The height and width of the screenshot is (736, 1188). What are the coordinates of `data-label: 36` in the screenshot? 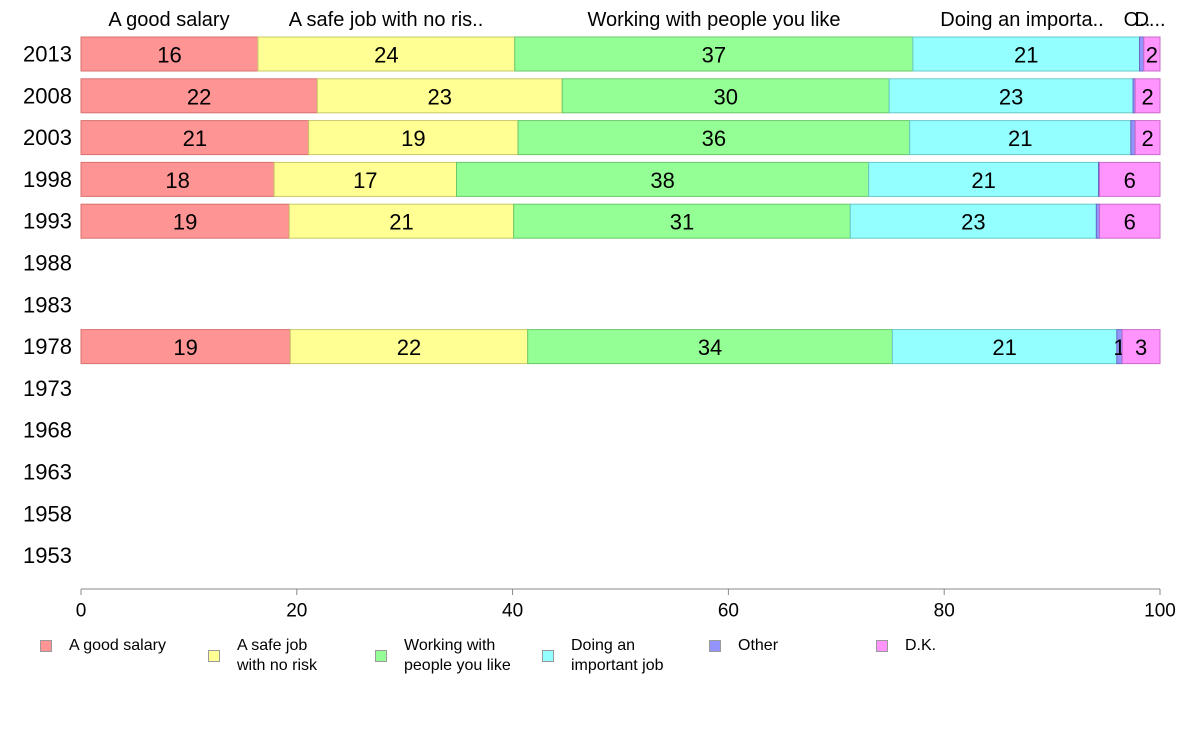 It's located at (714, 138).